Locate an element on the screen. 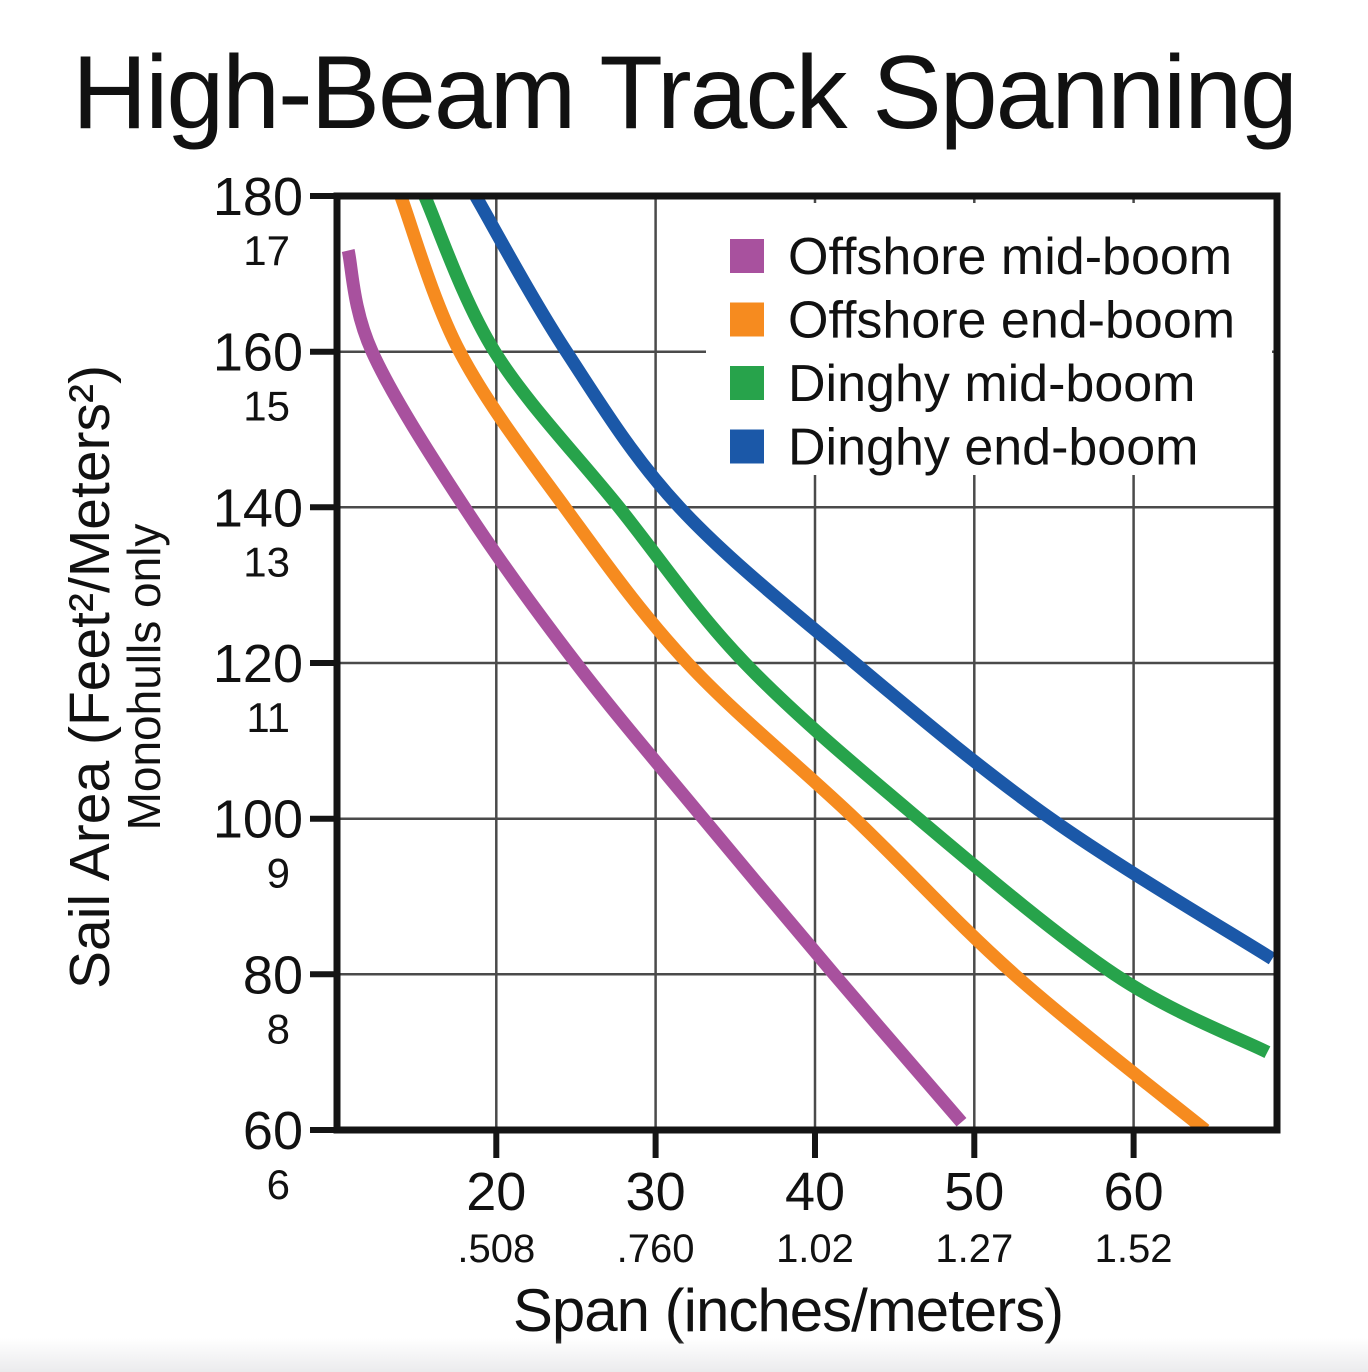 The height and width of the screenshot is (1372, 1368). y-tick-label-120: 120 is located at coordinates (258, 664).